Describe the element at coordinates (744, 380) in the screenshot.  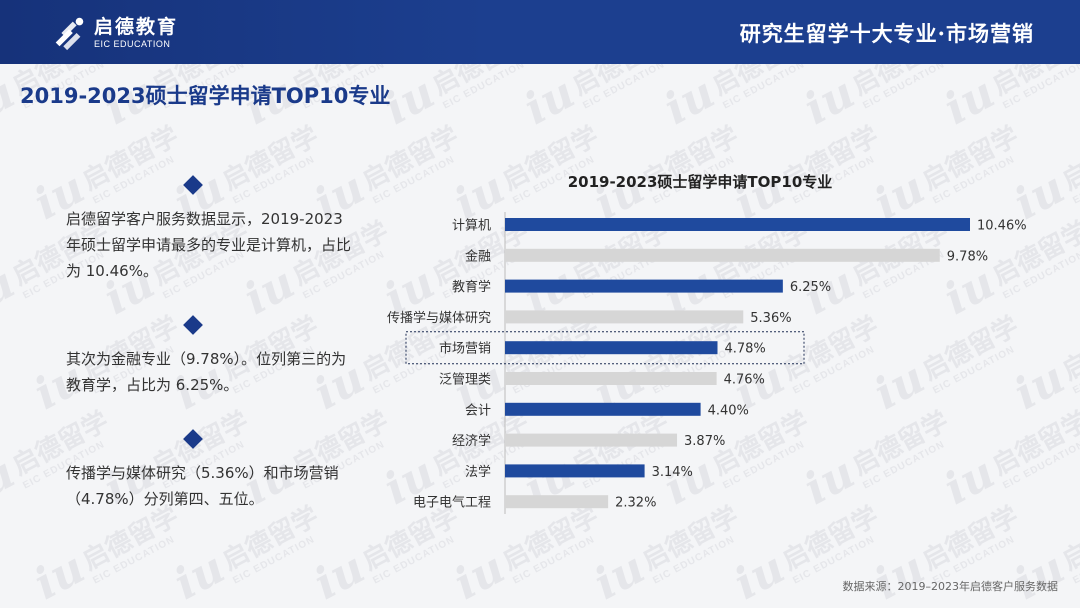
I see `value-label: 4.76%` at that location.